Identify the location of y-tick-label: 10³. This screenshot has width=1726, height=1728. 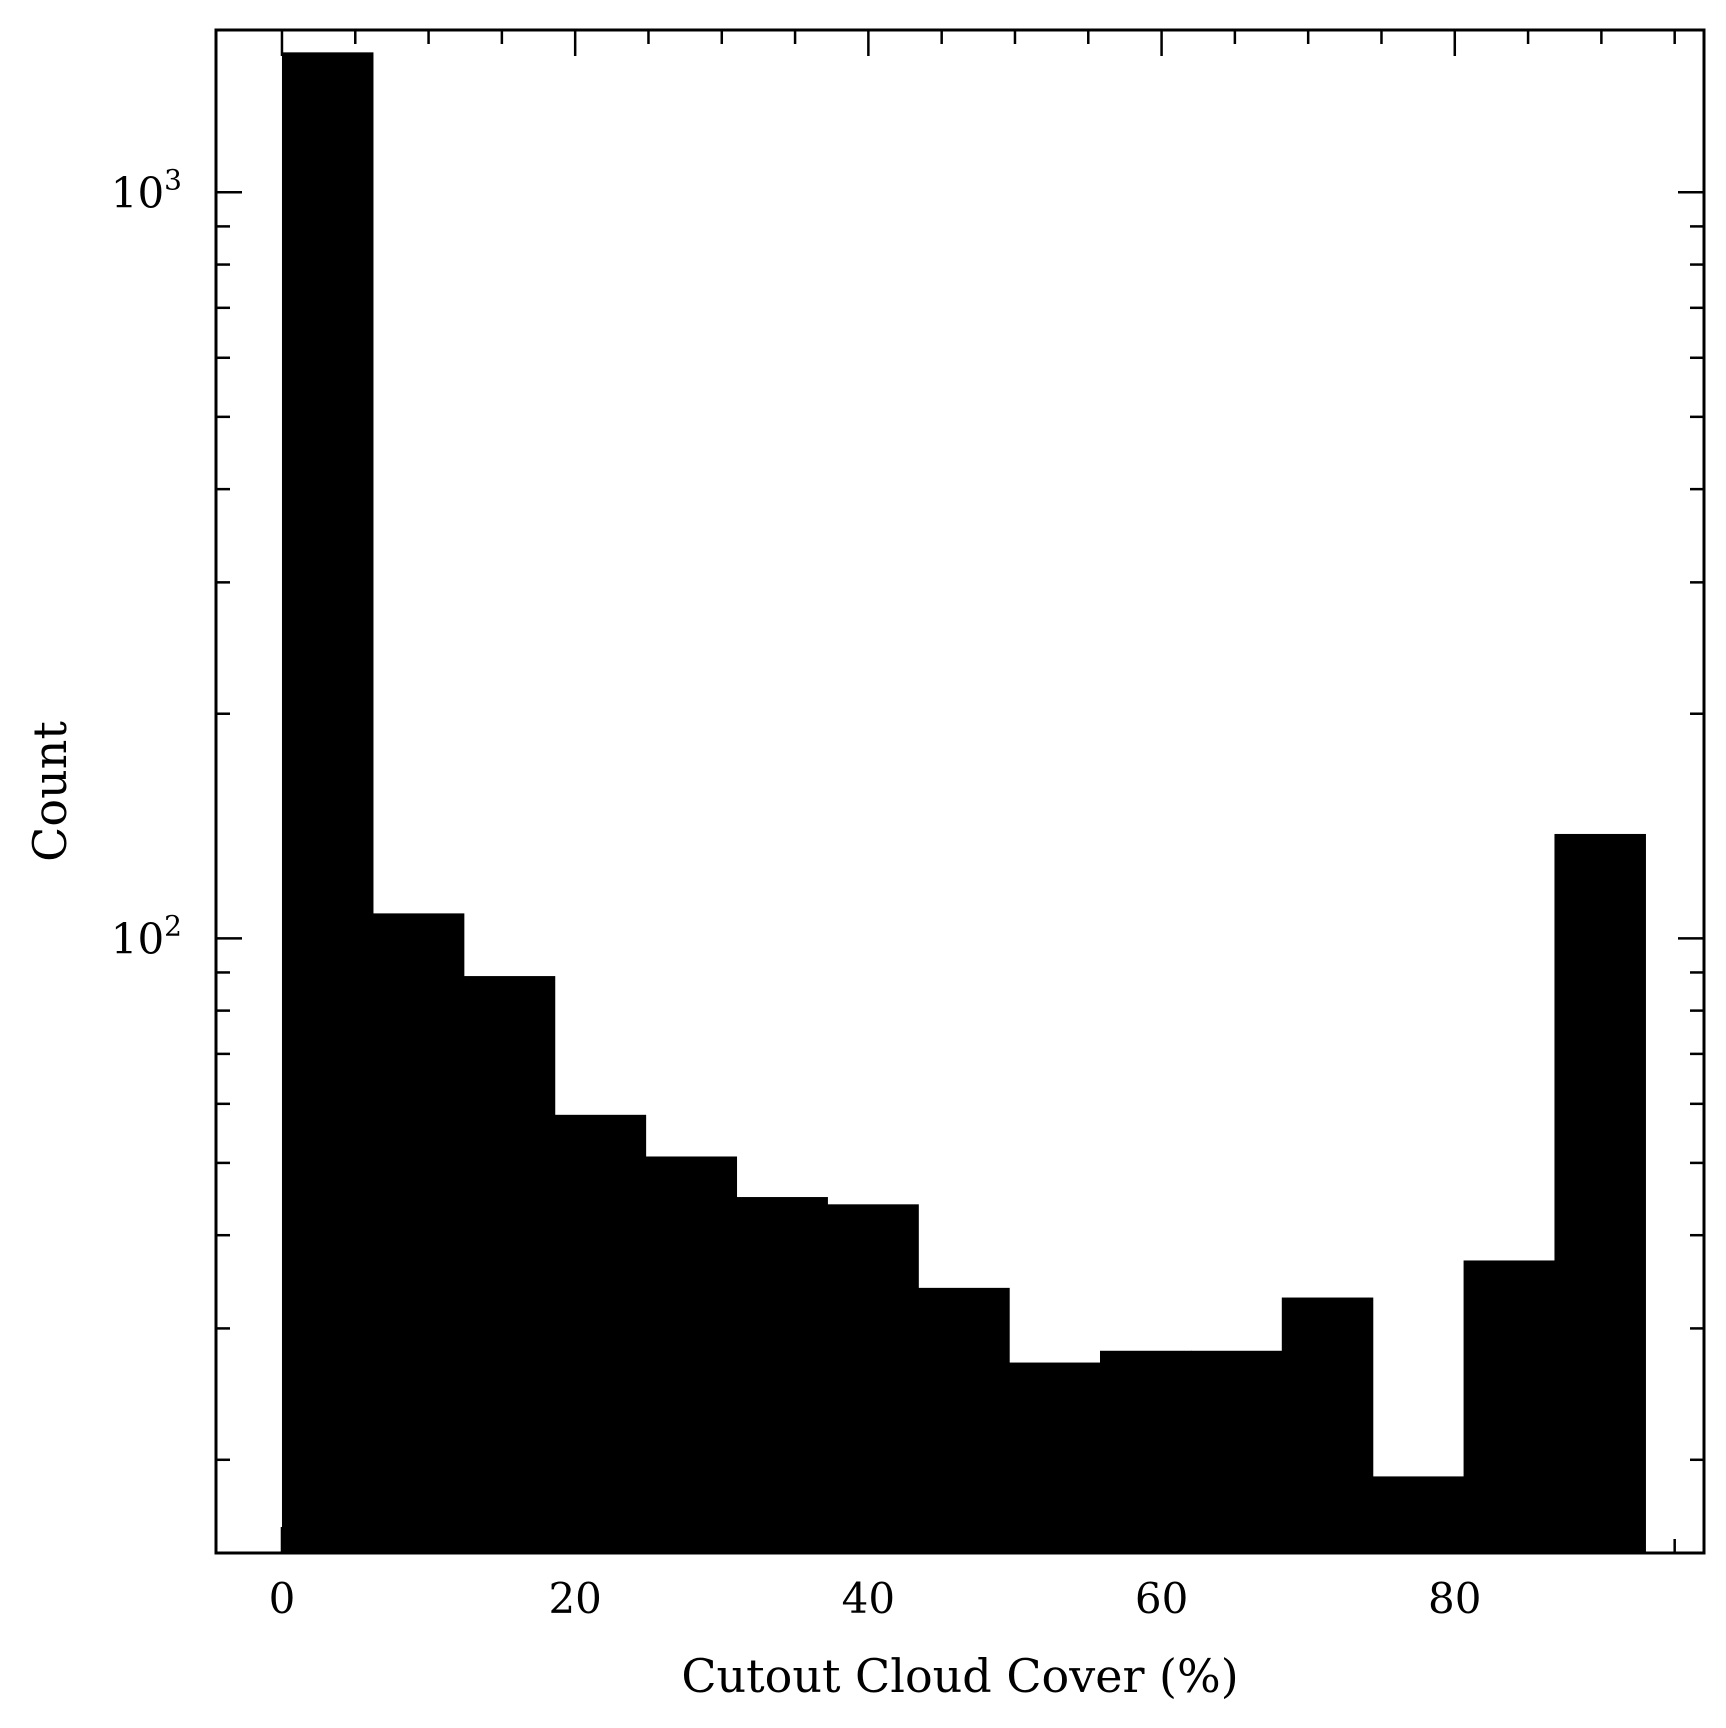
(146, 190).